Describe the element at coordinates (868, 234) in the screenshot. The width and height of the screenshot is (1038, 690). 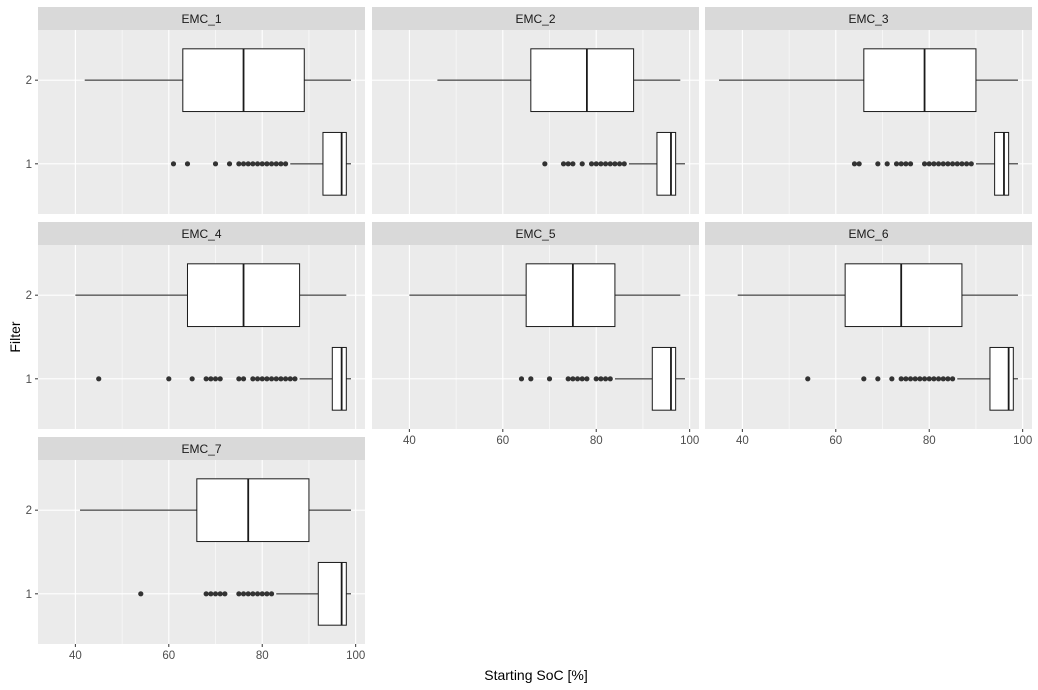
I see `facet-strip-label: EMC_6` at that location.